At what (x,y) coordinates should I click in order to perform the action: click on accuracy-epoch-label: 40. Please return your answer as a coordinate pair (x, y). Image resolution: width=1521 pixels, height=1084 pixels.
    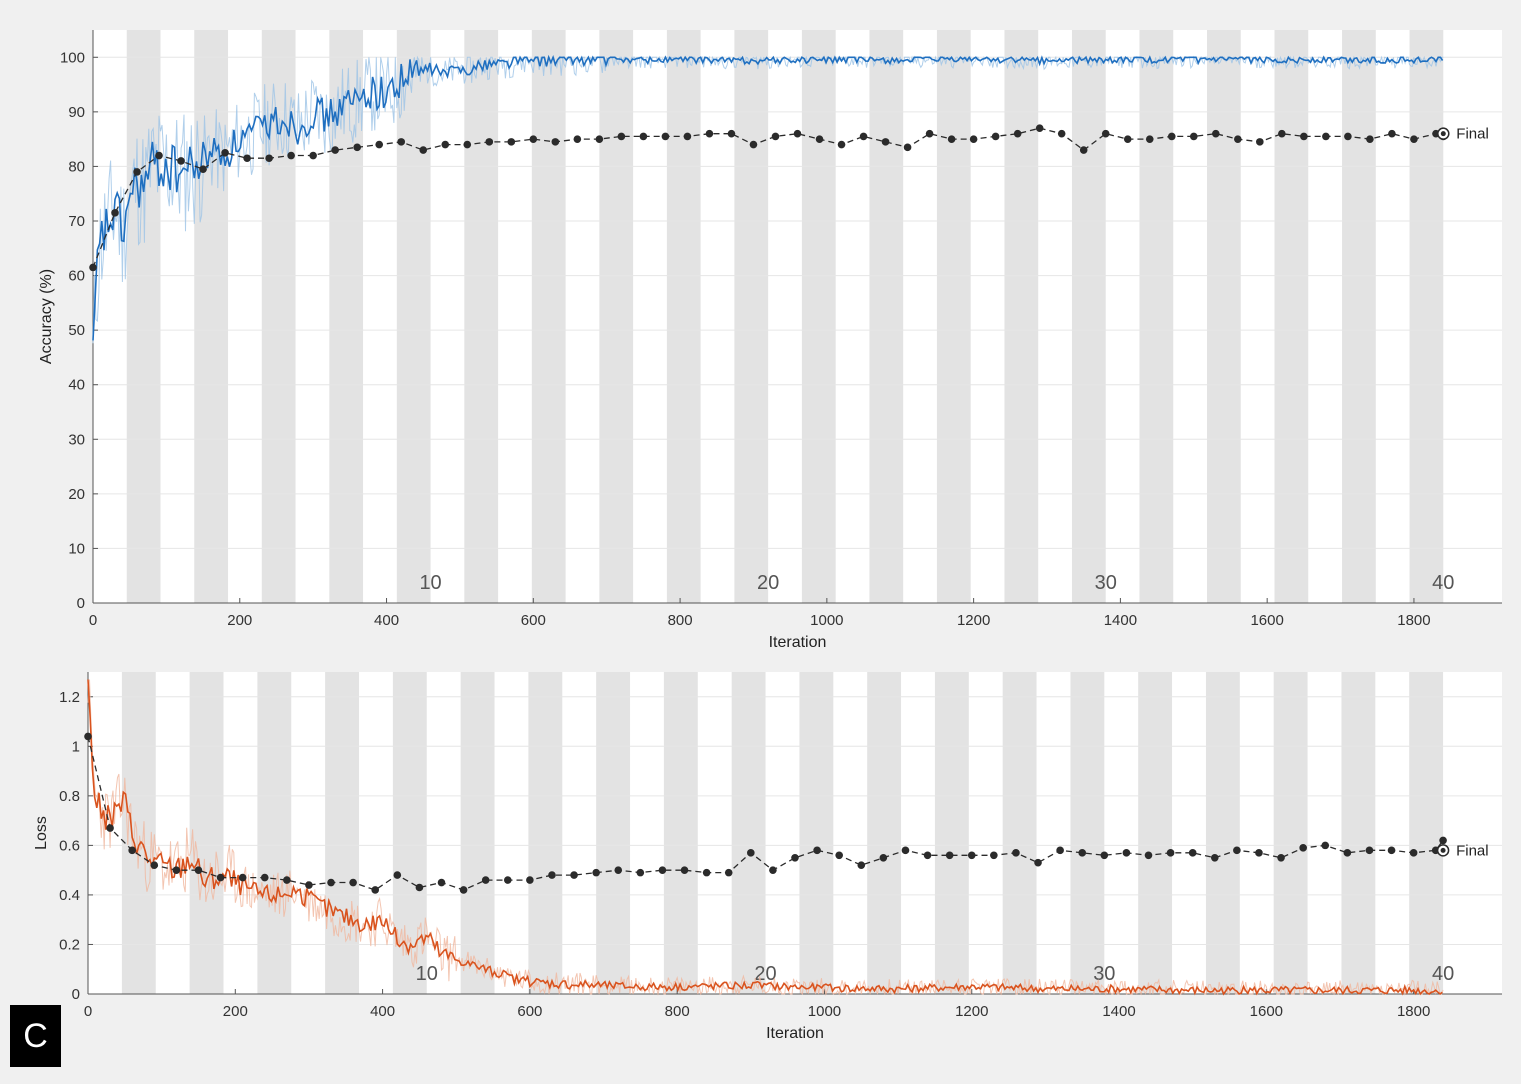
    Looking at the image, I should click on (1443, 583).